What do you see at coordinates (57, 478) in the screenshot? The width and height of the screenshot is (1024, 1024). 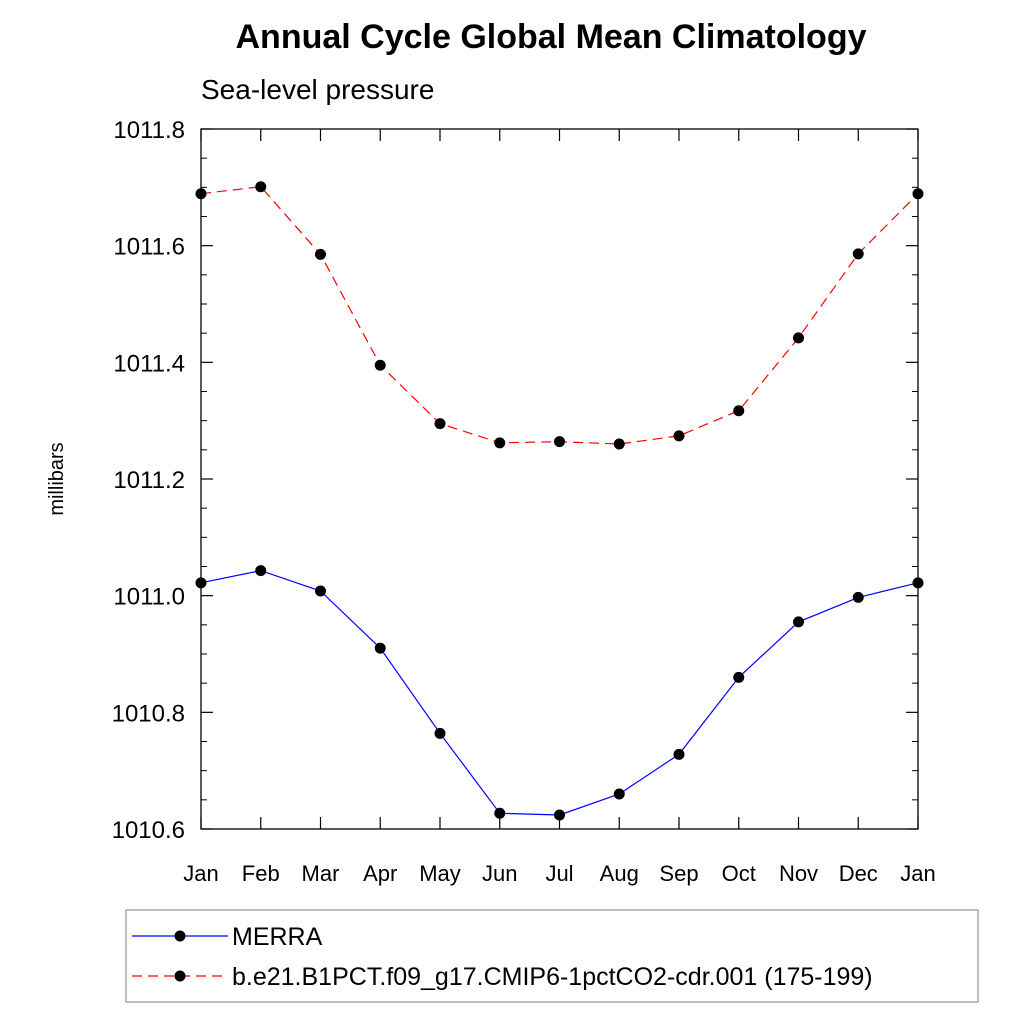 I see `y-axis-label: millibars` at bounding box center [57, 478].